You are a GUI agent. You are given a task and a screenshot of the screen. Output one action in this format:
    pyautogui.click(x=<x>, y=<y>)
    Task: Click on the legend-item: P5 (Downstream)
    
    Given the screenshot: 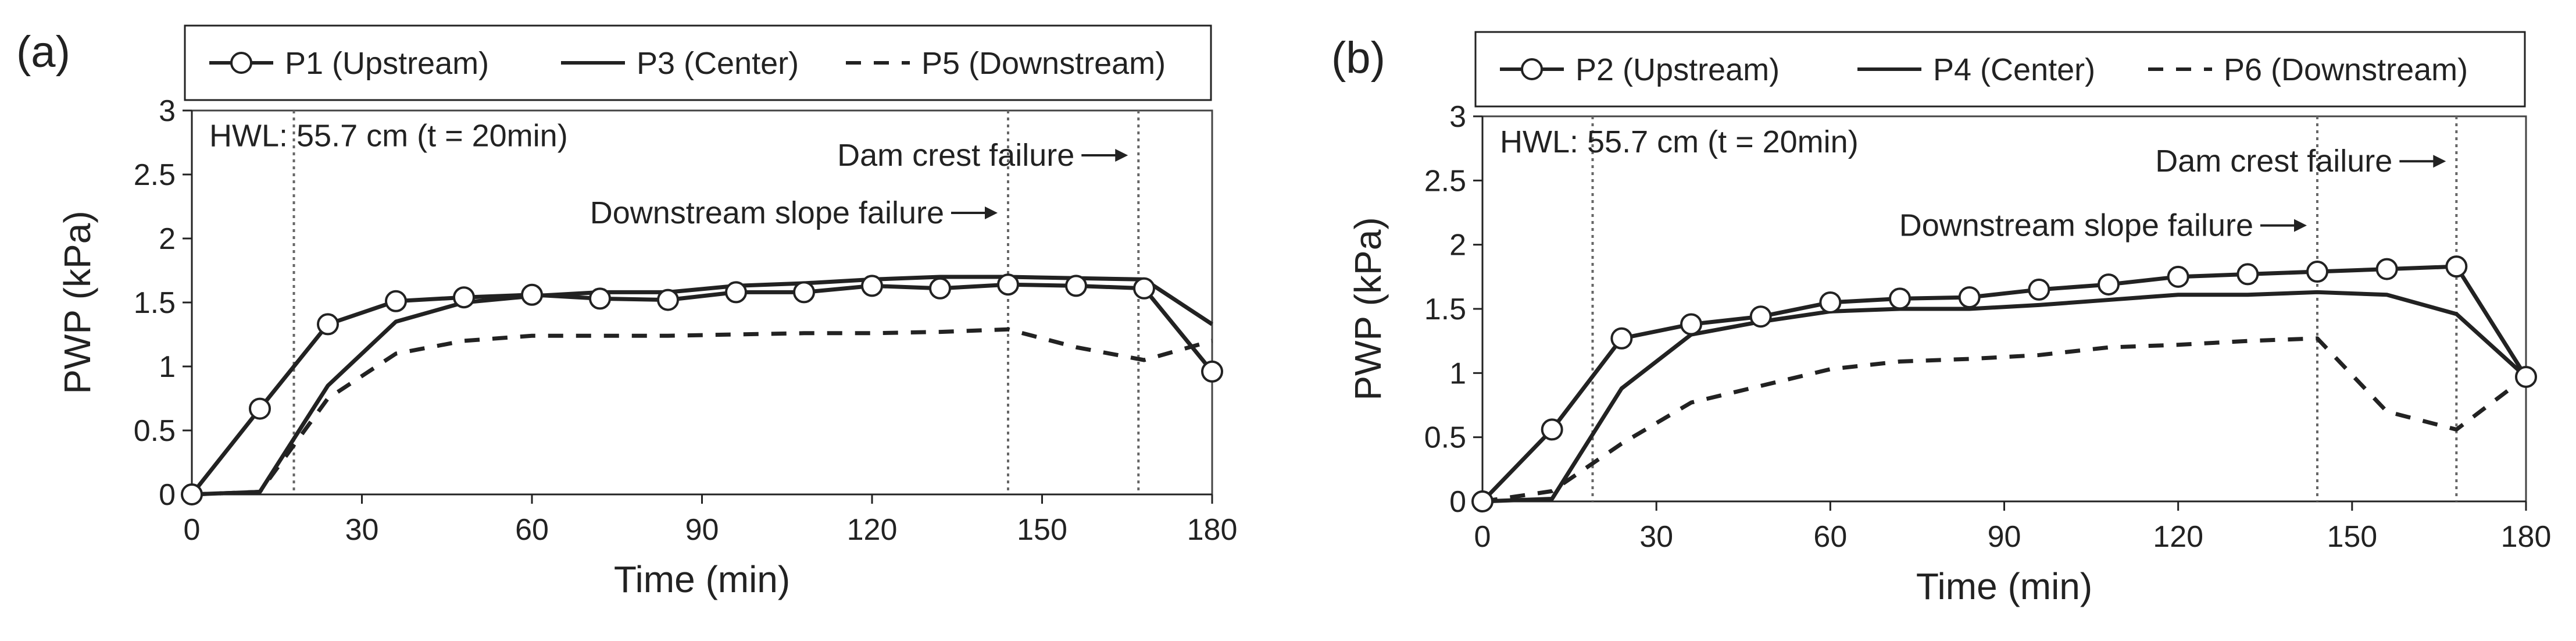 What is the action you would take?
    pyautogui.click(x=1006, y=63)
    